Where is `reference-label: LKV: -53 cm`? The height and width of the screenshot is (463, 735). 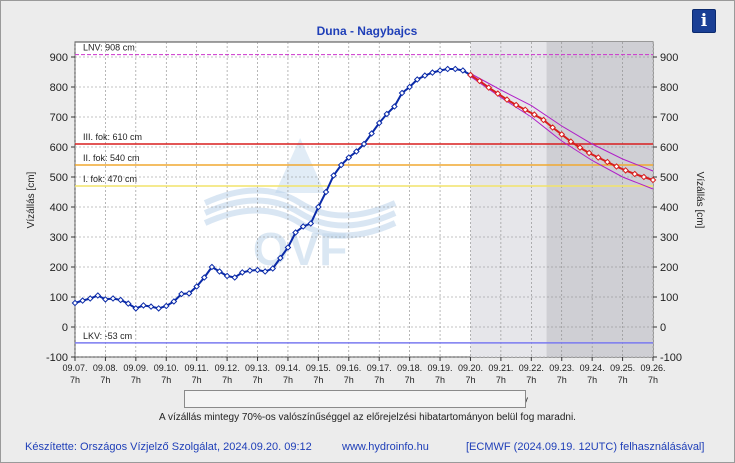
reference-label: LKV: -53 cm is located at coordinates (107, 336).